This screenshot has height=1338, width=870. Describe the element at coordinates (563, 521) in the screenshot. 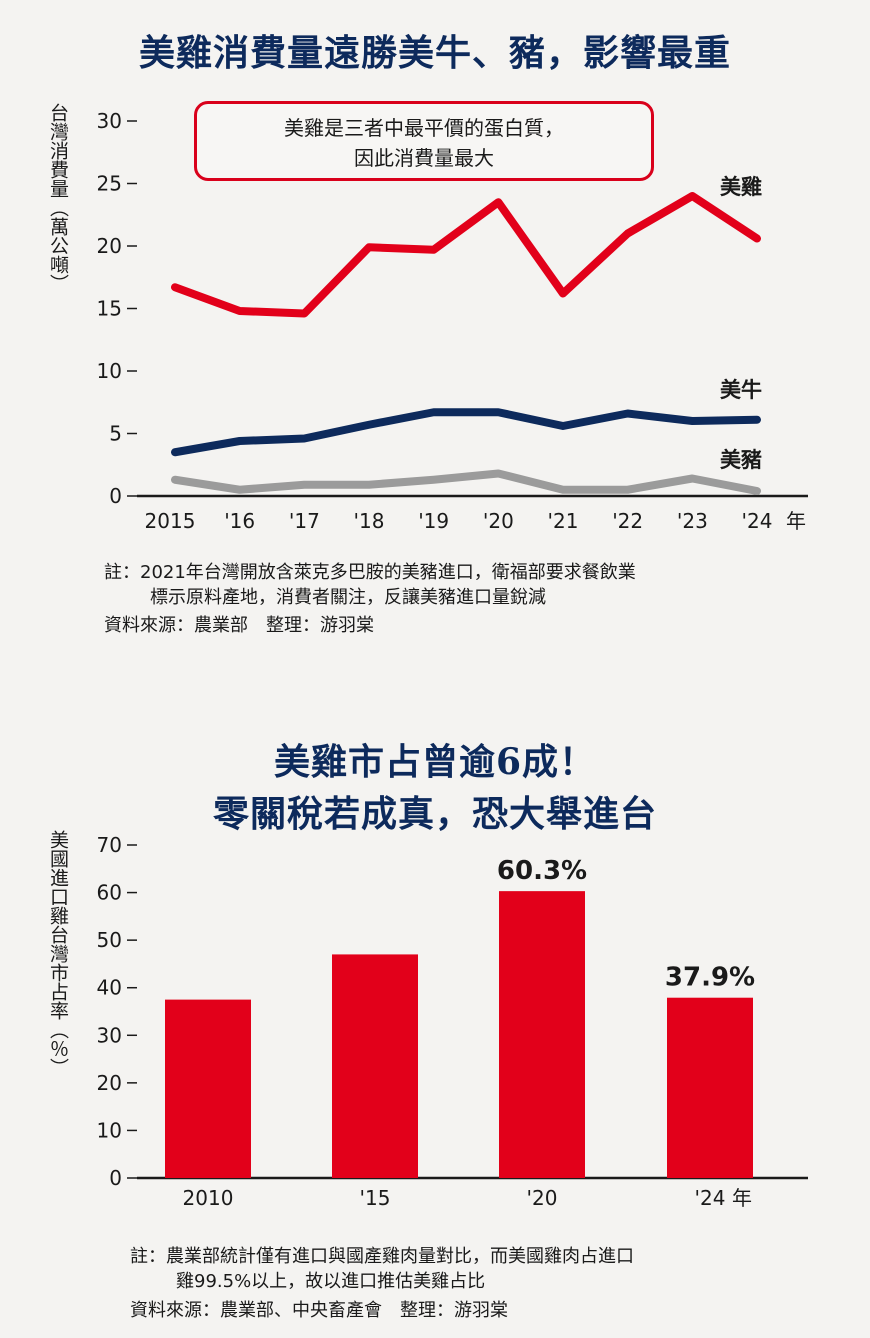

I see `chart1-x-tick-label: '21` at that location.